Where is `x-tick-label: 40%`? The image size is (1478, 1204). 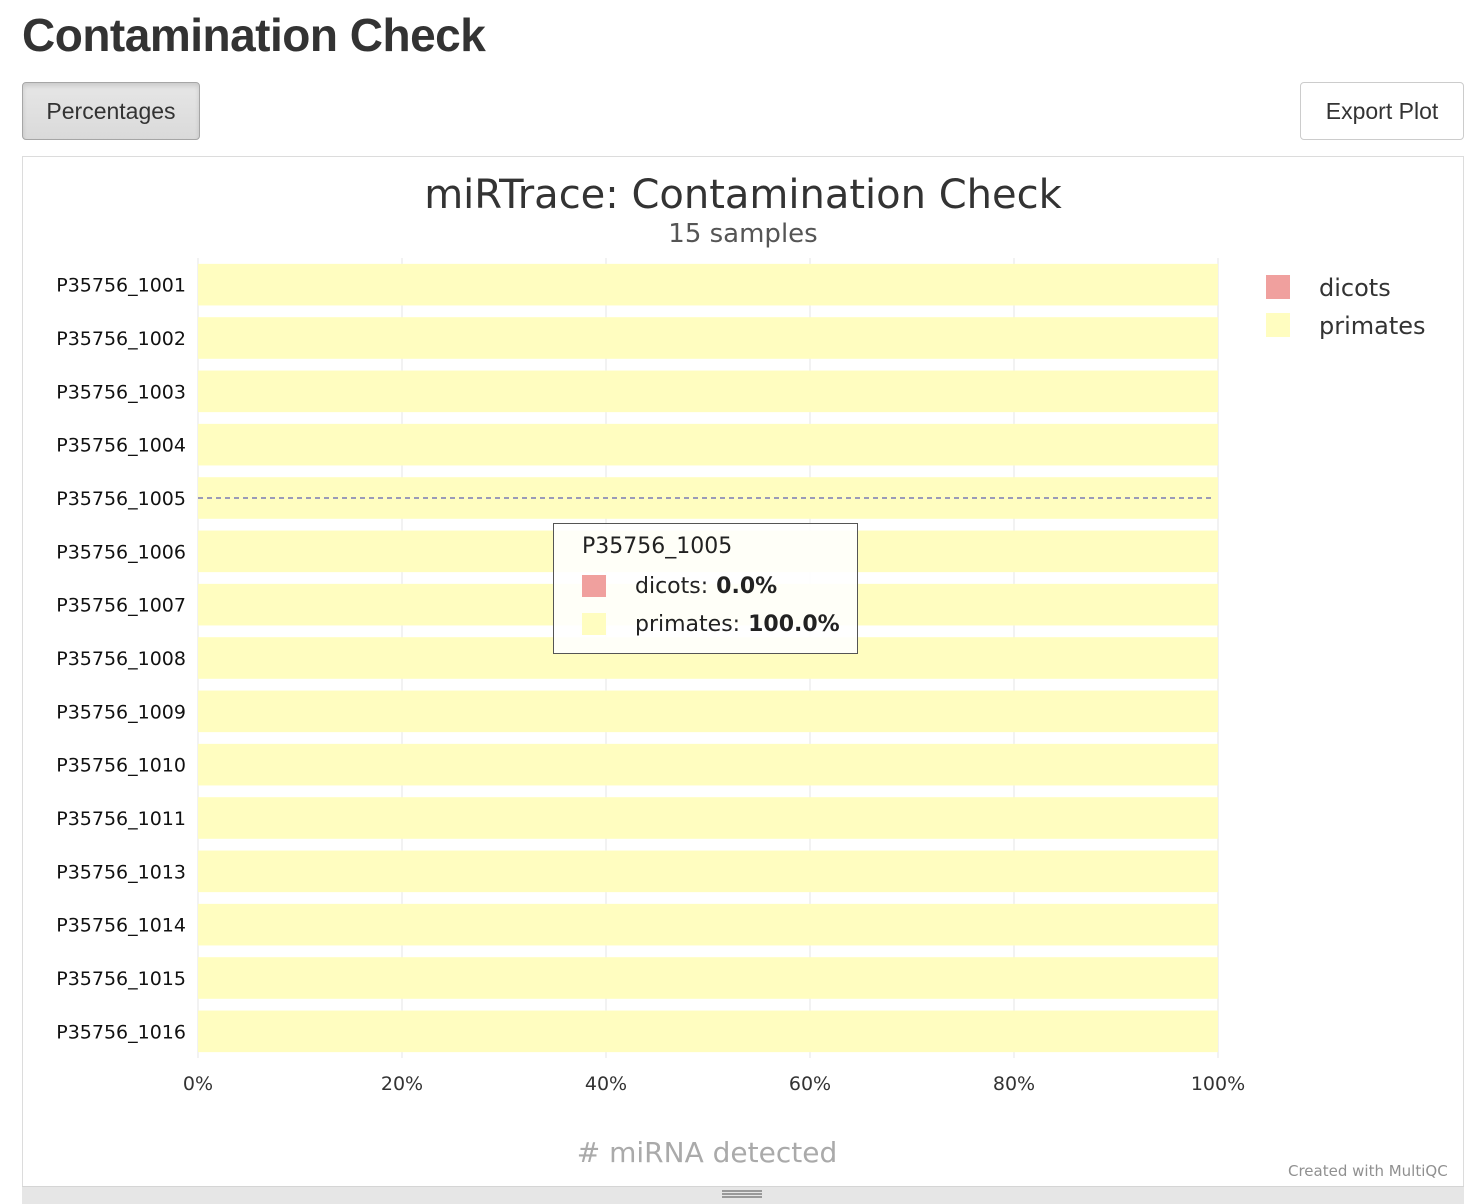
x-tick-label: 40% is located at coordinates (606, 1084).